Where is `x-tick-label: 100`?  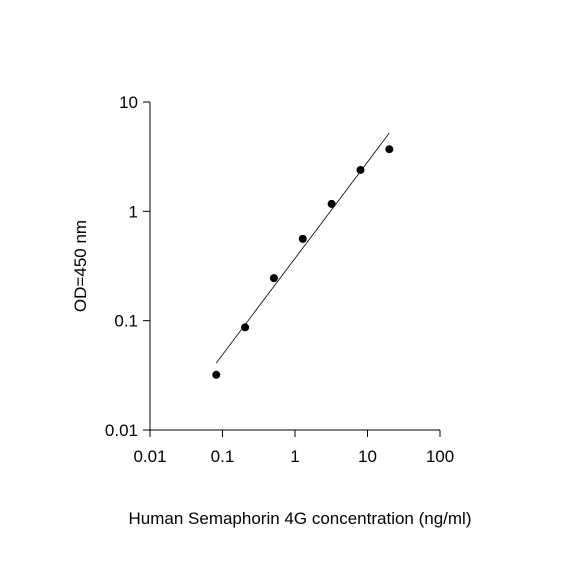
x-tick-label: 100 is located at coordinates (440, 456).